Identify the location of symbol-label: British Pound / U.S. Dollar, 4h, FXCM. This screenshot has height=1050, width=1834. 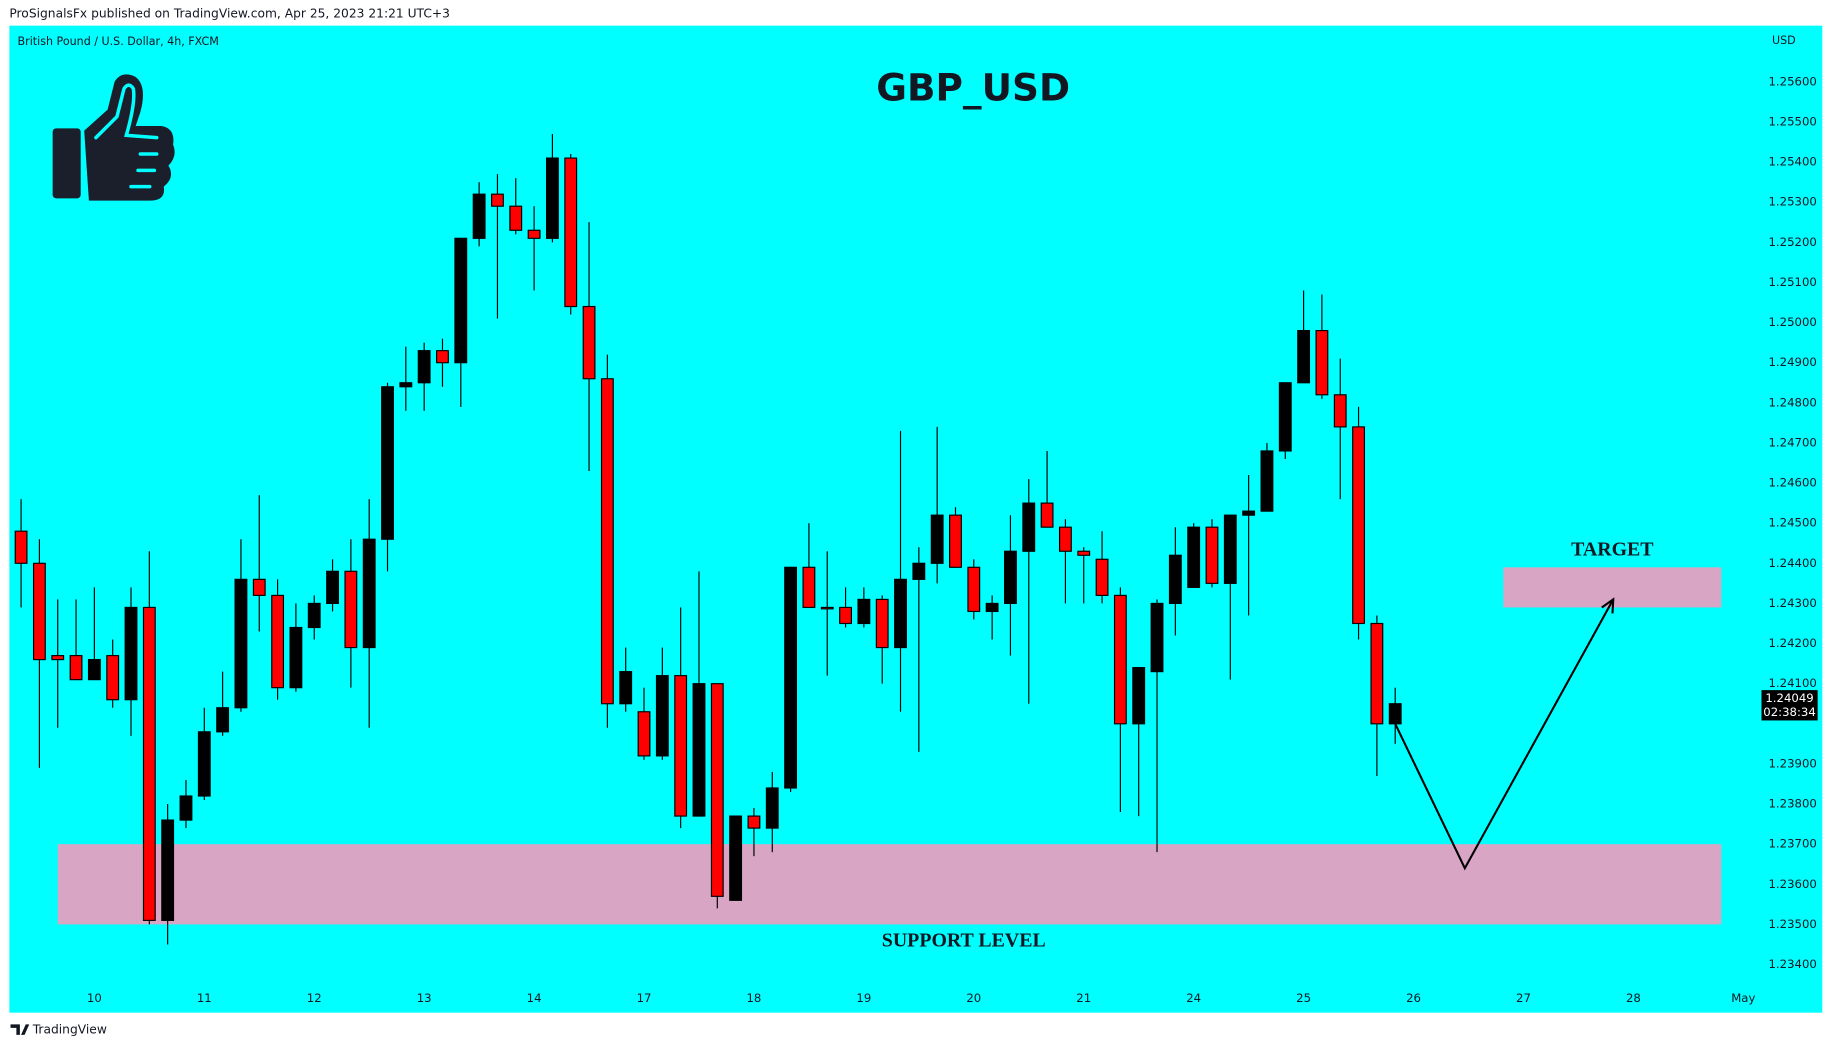
(118, 41).